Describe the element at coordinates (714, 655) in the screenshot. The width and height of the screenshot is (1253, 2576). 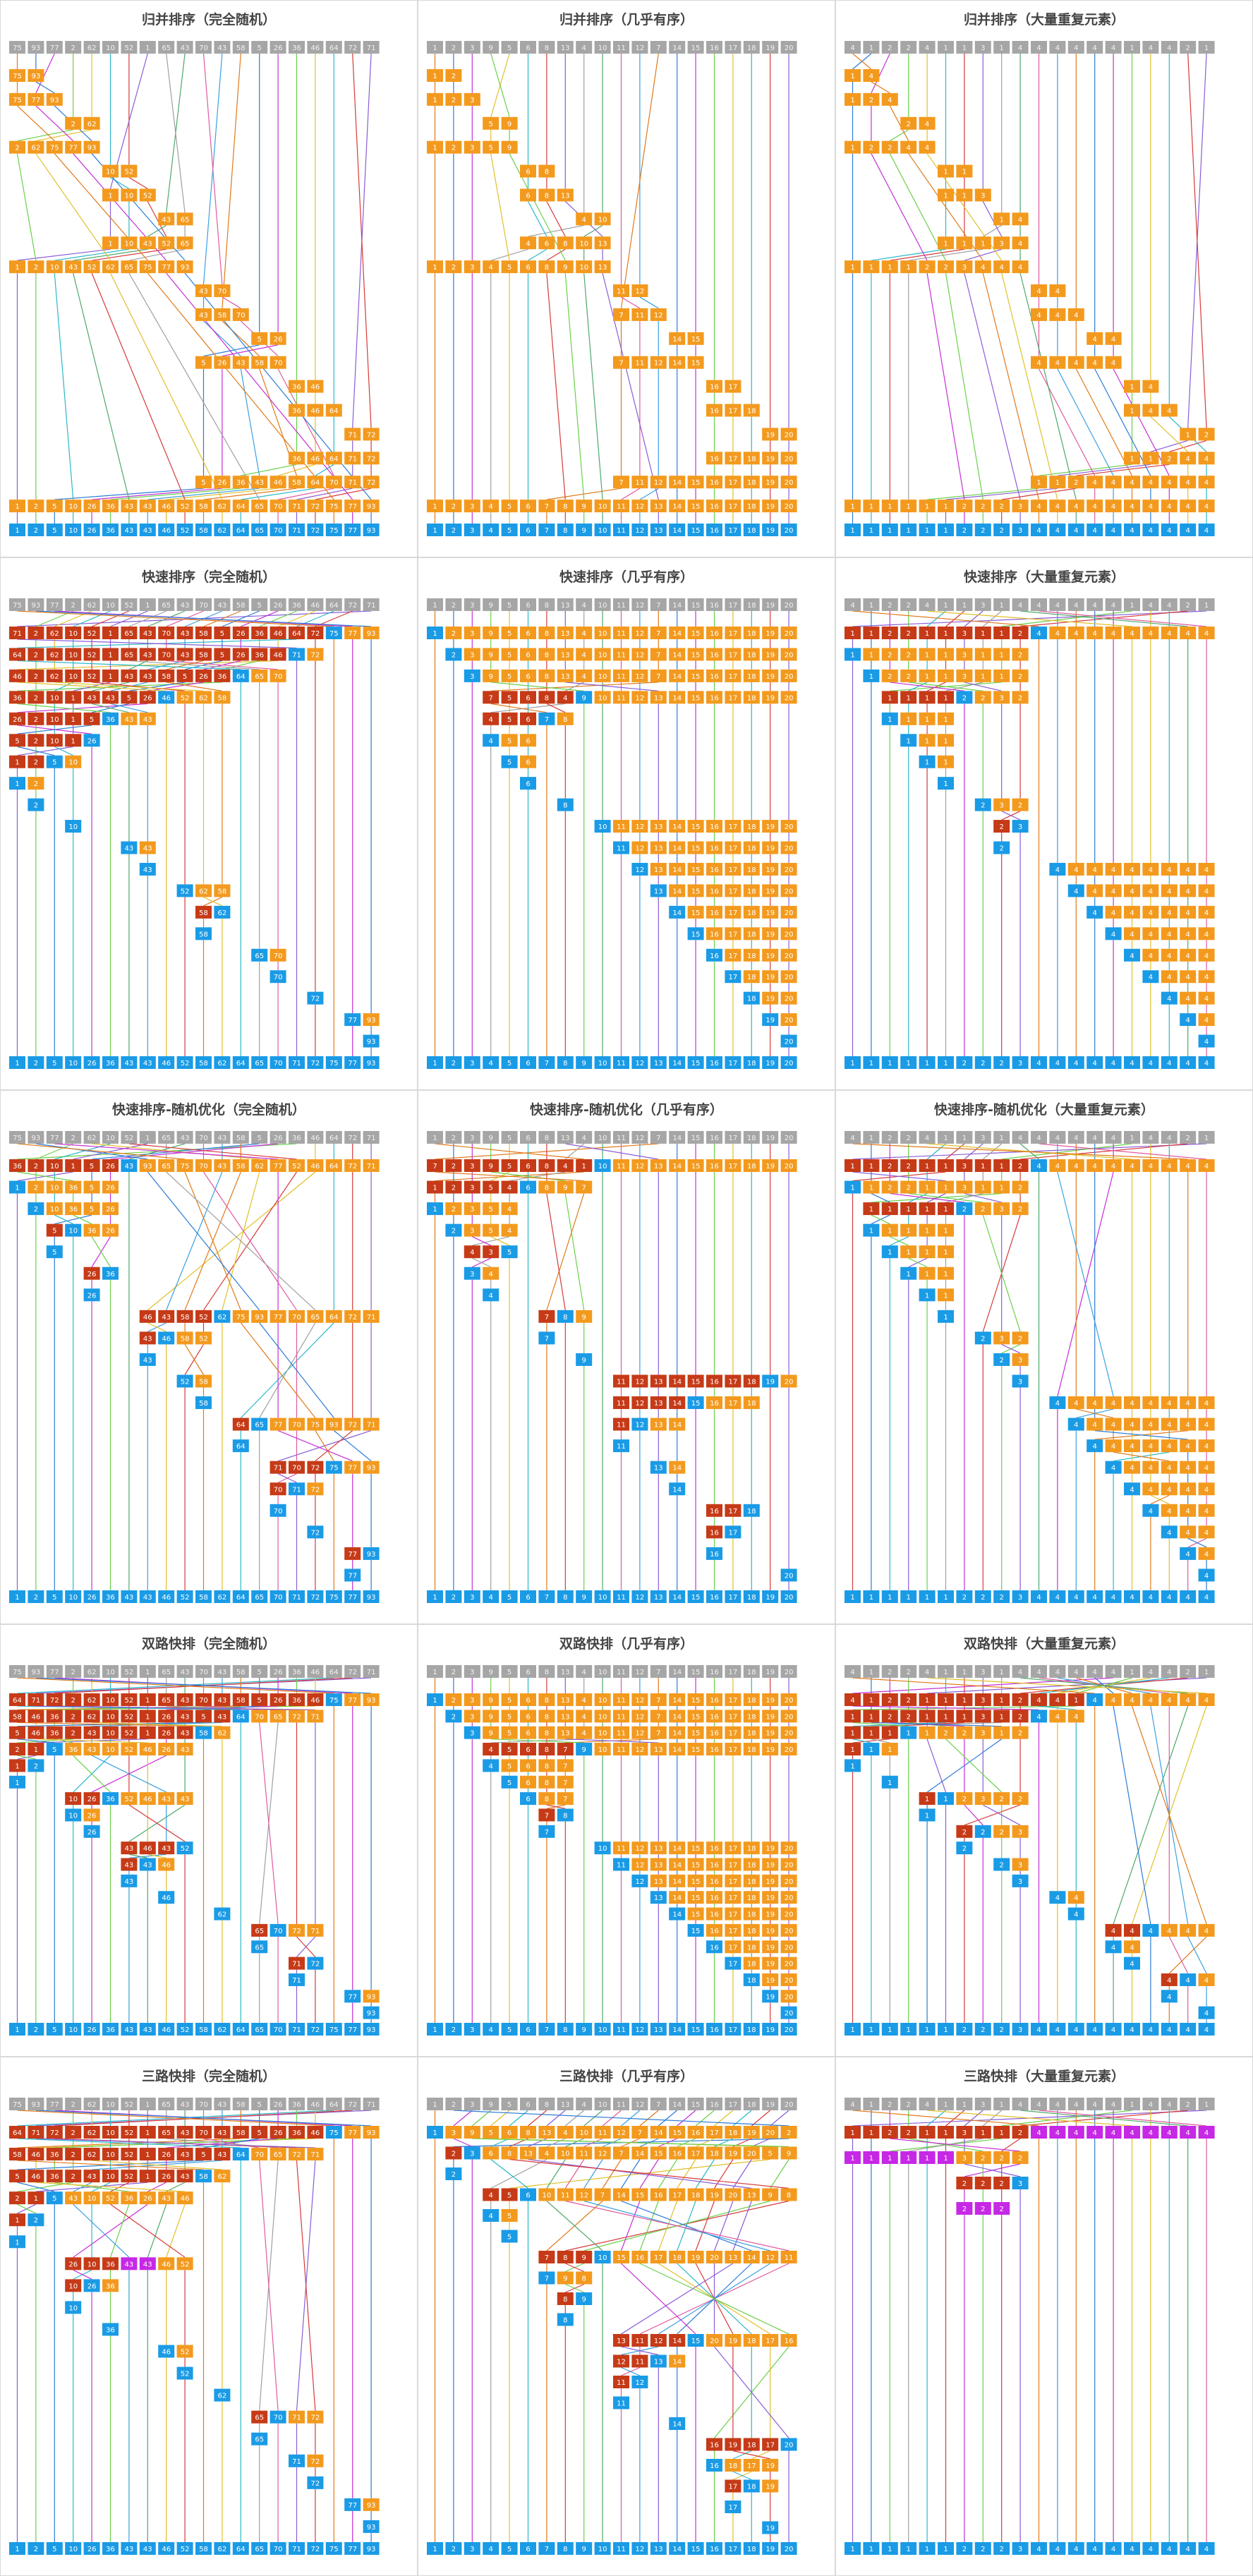
I see `step-cell-label: 16` at that location.